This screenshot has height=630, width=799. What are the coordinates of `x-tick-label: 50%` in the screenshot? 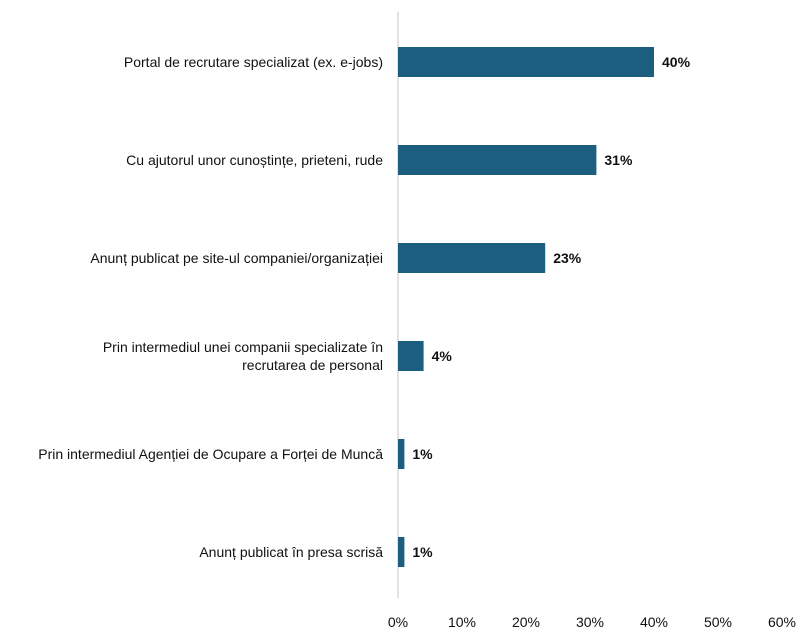 It's located at (718, 622).